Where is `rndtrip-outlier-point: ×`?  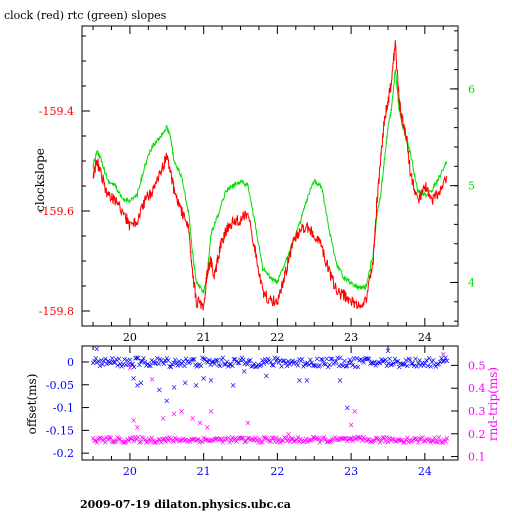
rndtrip-outlier-point: × is located at coordinates (248, 422).